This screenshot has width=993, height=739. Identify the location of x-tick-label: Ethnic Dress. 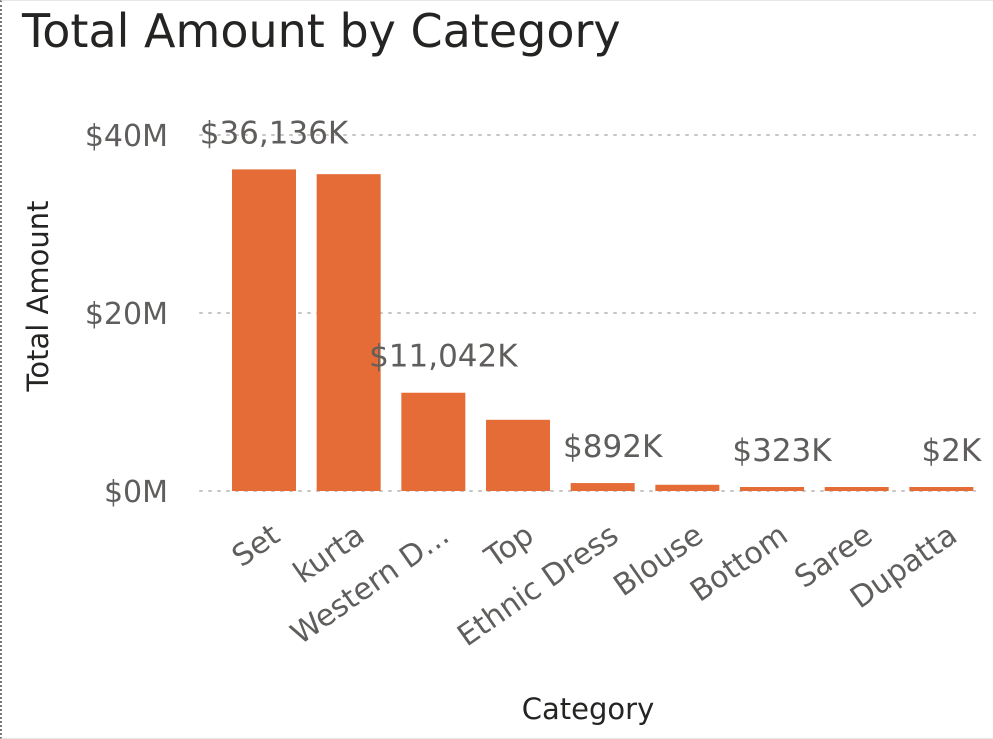
(538, 586).